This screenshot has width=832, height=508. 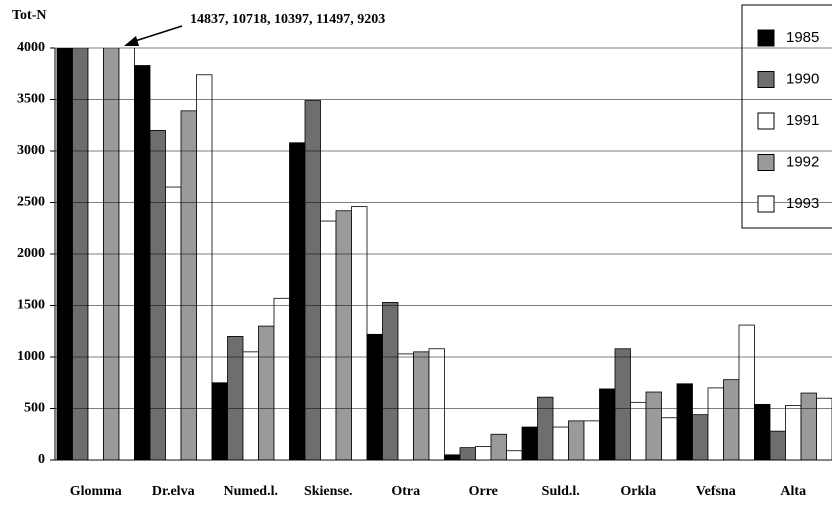 What do you see at coordinates (802, 120) in the screenshot?
I see `legend-label: 1991` at bounding box center [802, 120].